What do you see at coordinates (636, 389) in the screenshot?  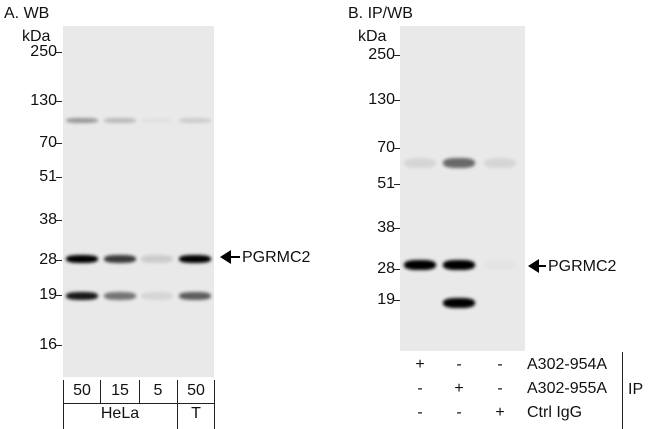 I see `ip-group-label: IP` at bounding box center [636, 389].